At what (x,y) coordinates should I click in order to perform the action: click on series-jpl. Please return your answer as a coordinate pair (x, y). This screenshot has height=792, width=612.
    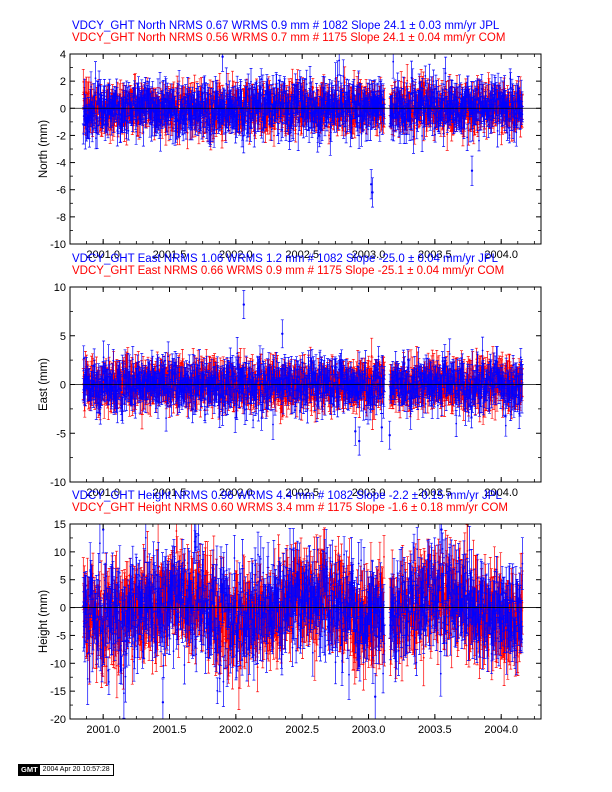
    Looking at the image, I should click on (302, 131).